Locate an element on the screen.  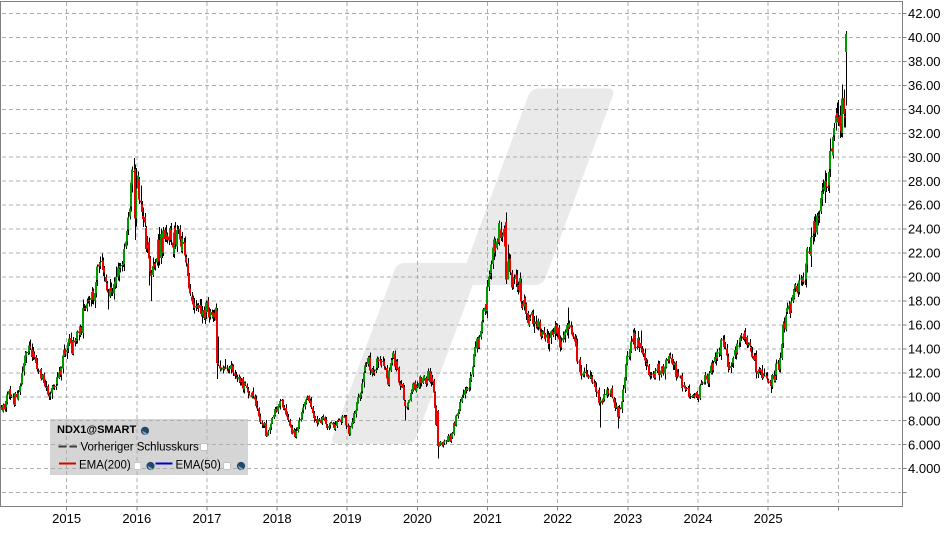
svg-text: 12.00 is located at coordinates (924, 372).